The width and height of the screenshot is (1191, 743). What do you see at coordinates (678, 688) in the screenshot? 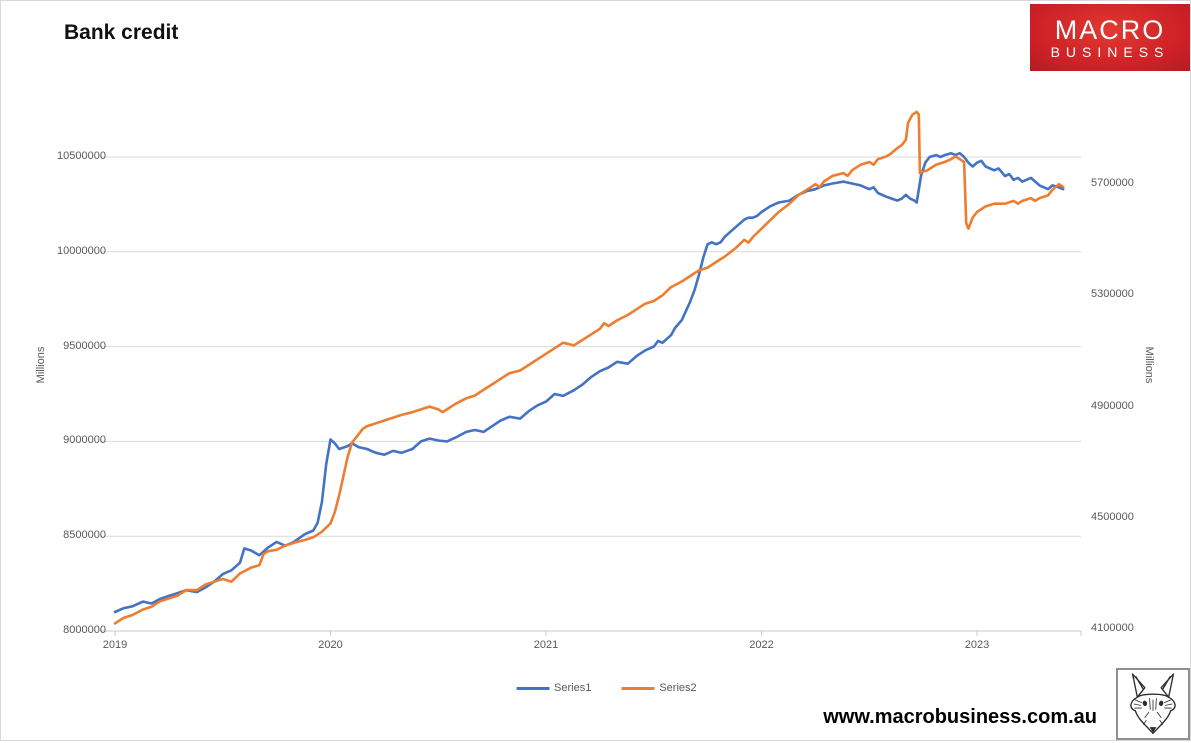
I see `legend-label: Series2` at bounding box center [678, 688].